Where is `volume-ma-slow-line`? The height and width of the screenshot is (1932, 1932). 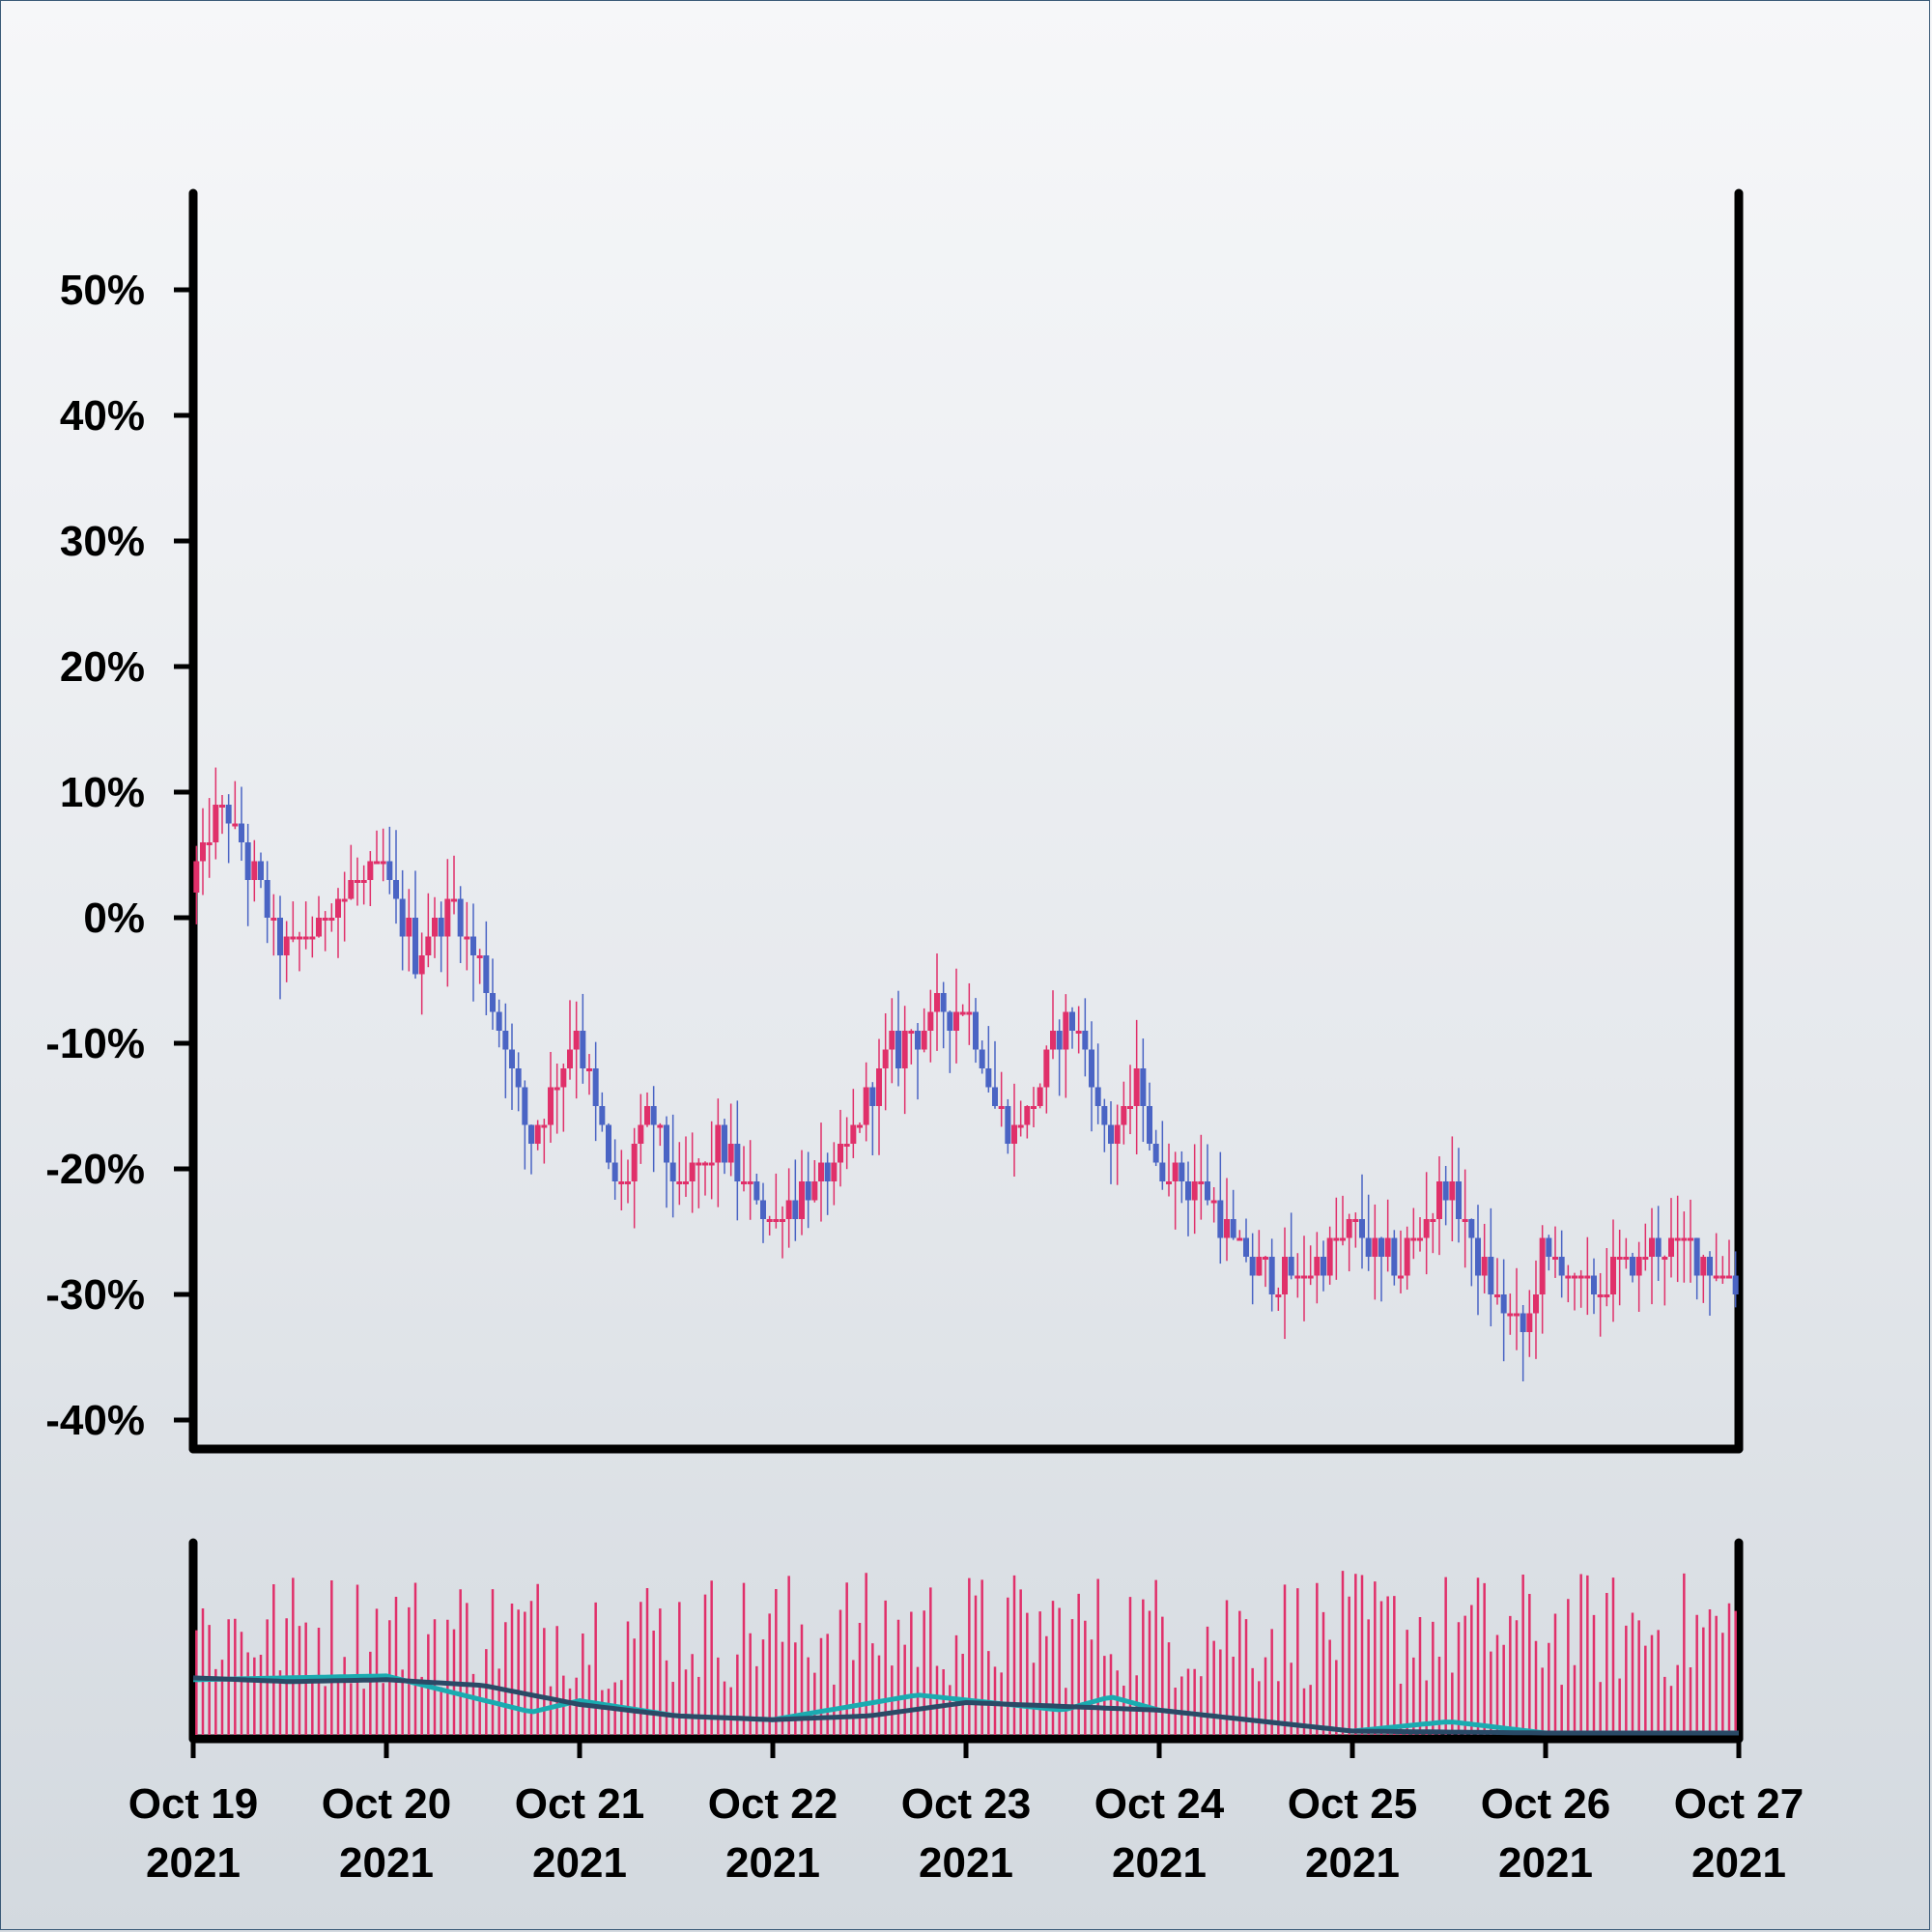
volume-ma-slow-line is located at coordinates (965, 1705).